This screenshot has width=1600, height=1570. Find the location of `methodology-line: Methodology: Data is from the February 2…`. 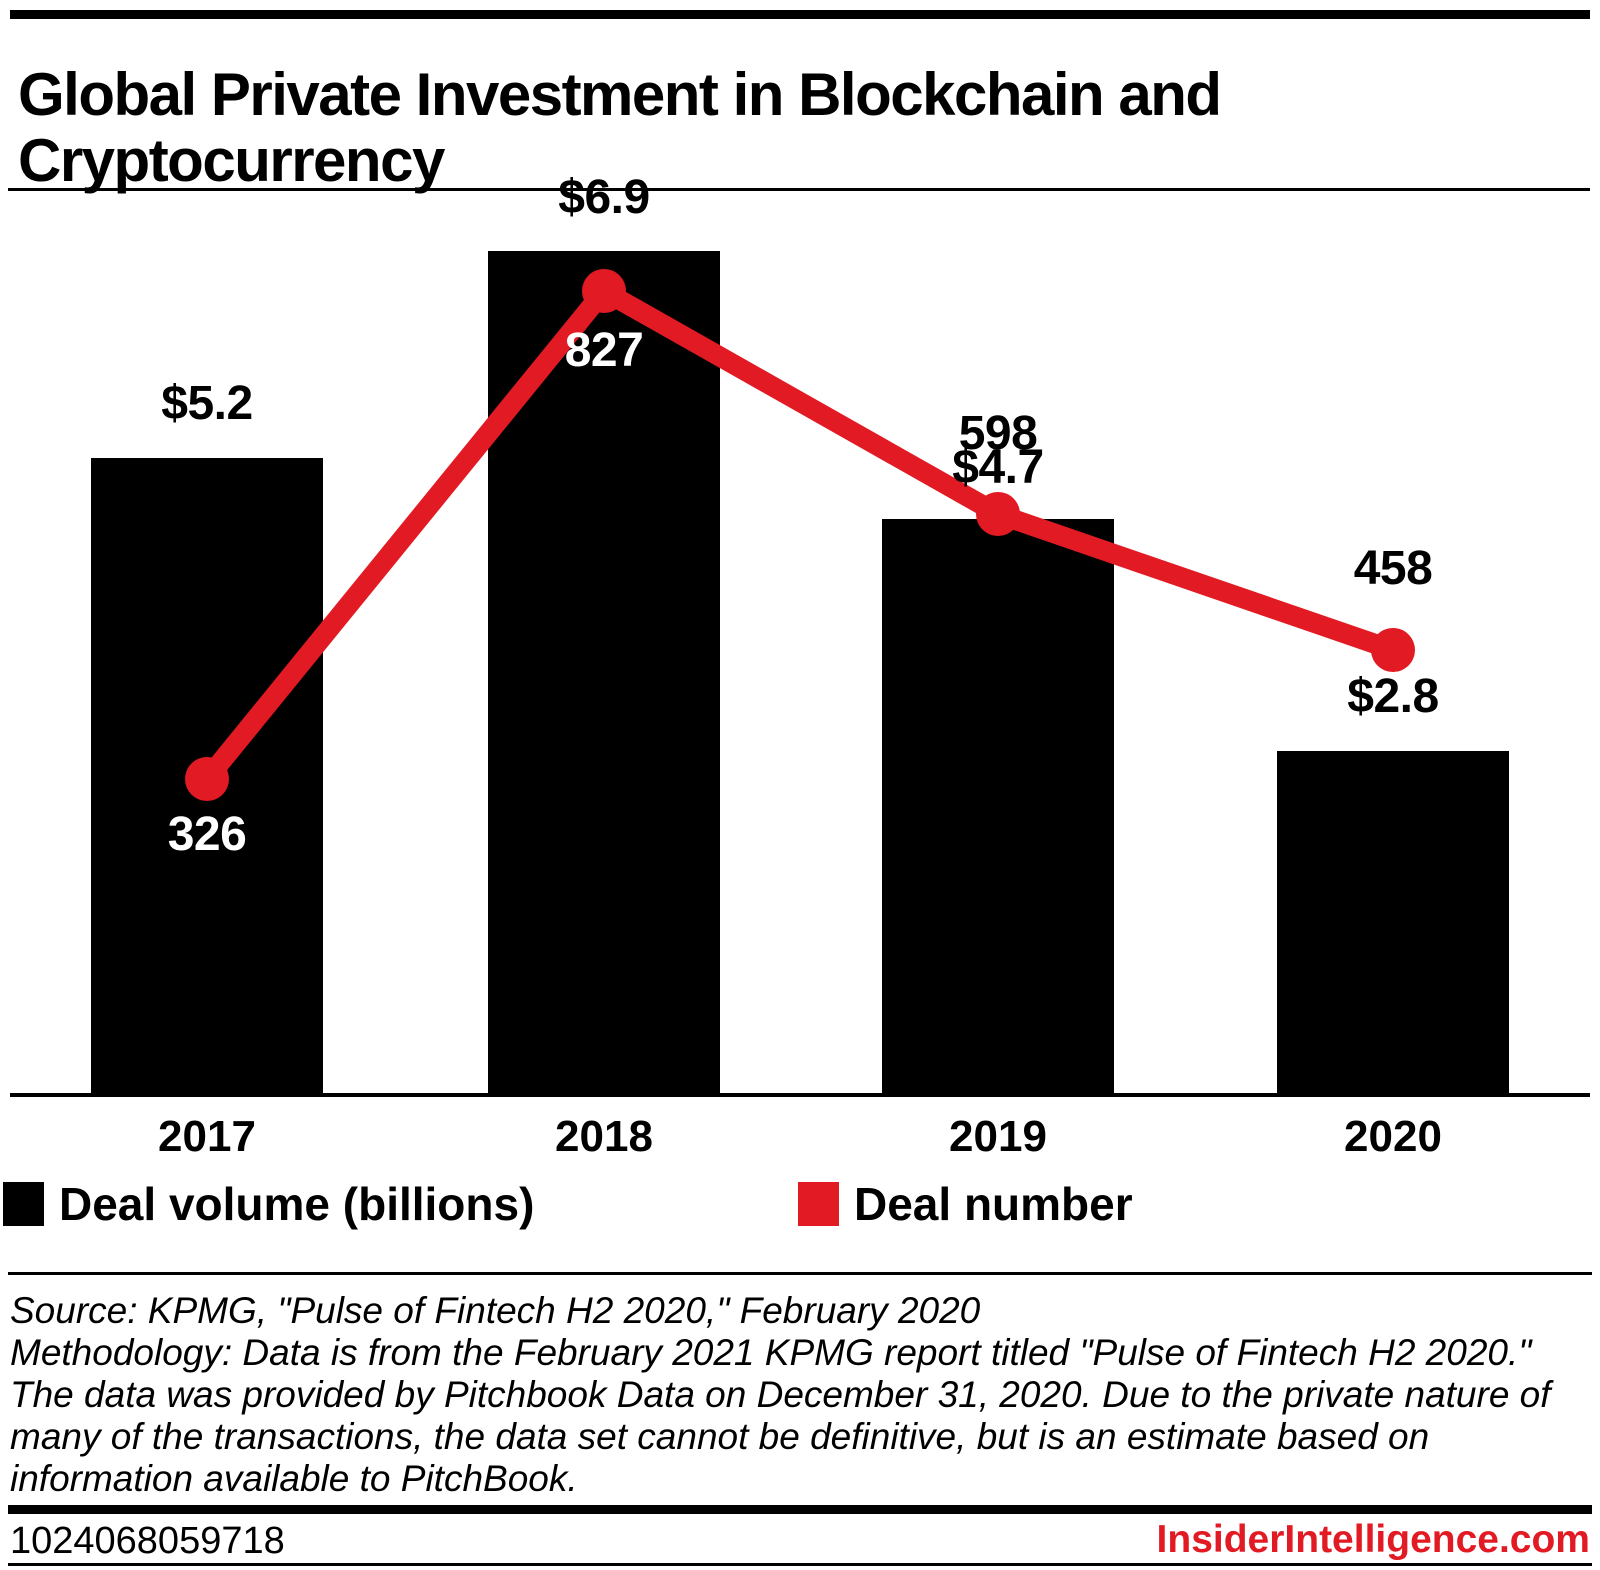

methodology-line: Methodology: Data is from the February 2… is located at coordinates (780, 1415).